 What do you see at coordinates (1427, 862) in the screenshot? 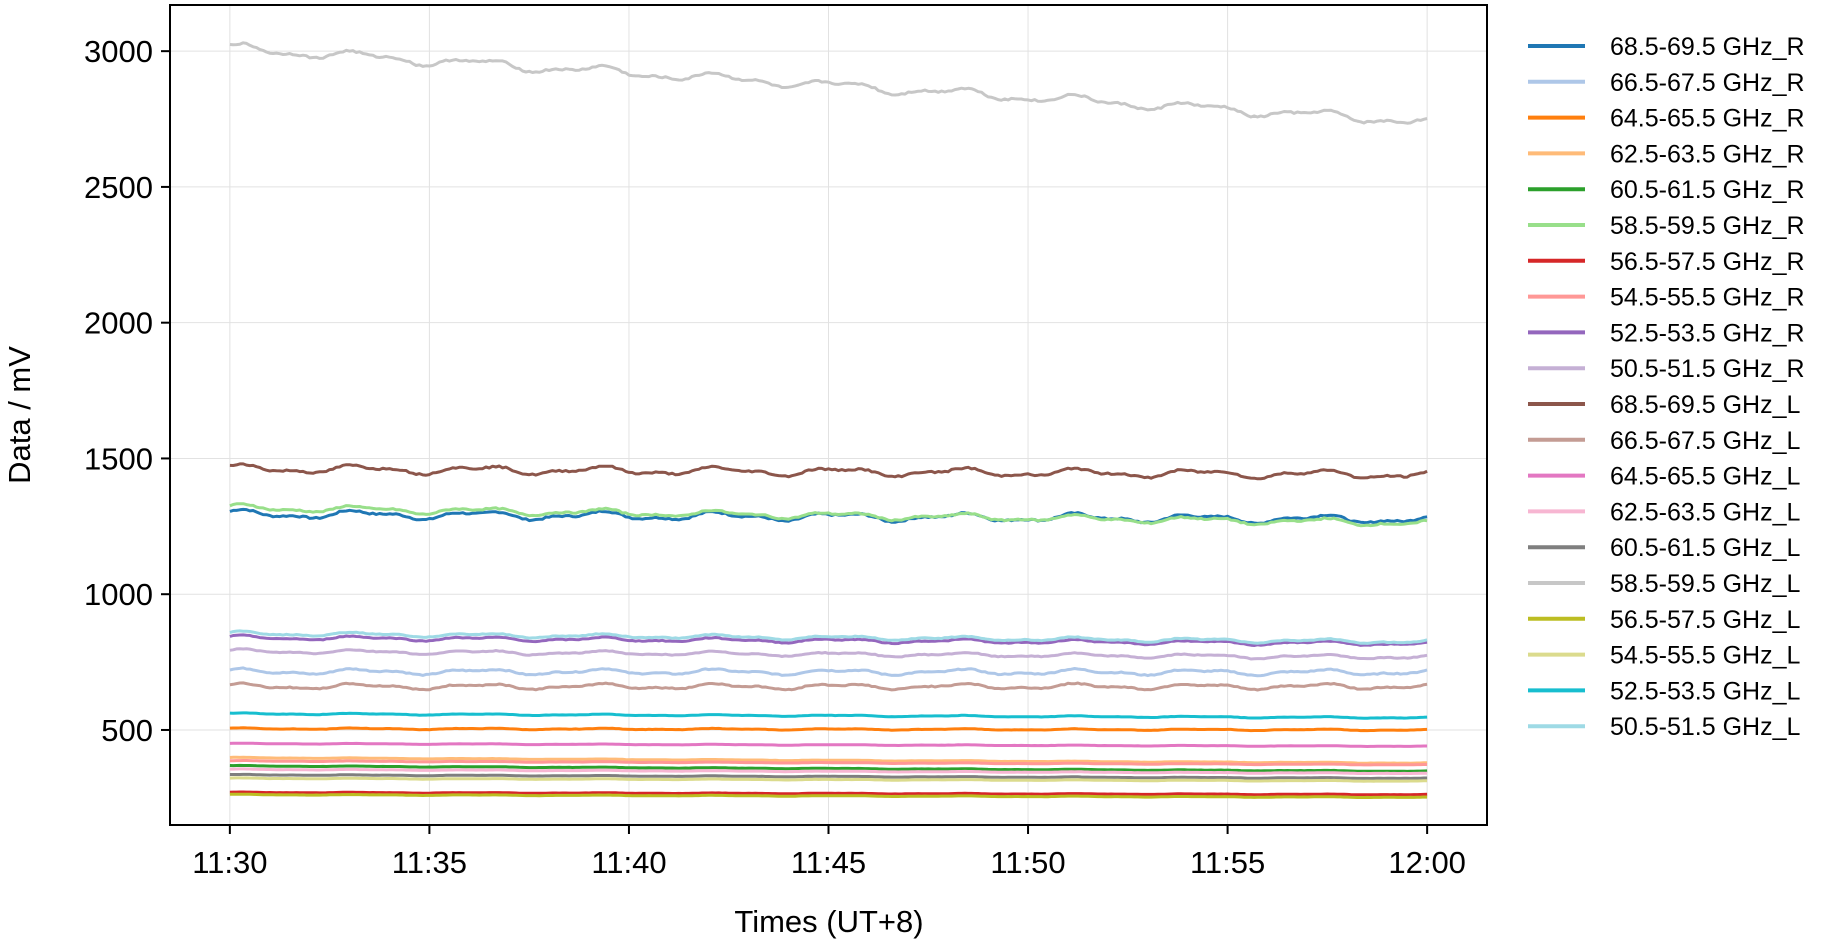
I see `x-tick-label: 12:00` at bounding box center [1427, 862].